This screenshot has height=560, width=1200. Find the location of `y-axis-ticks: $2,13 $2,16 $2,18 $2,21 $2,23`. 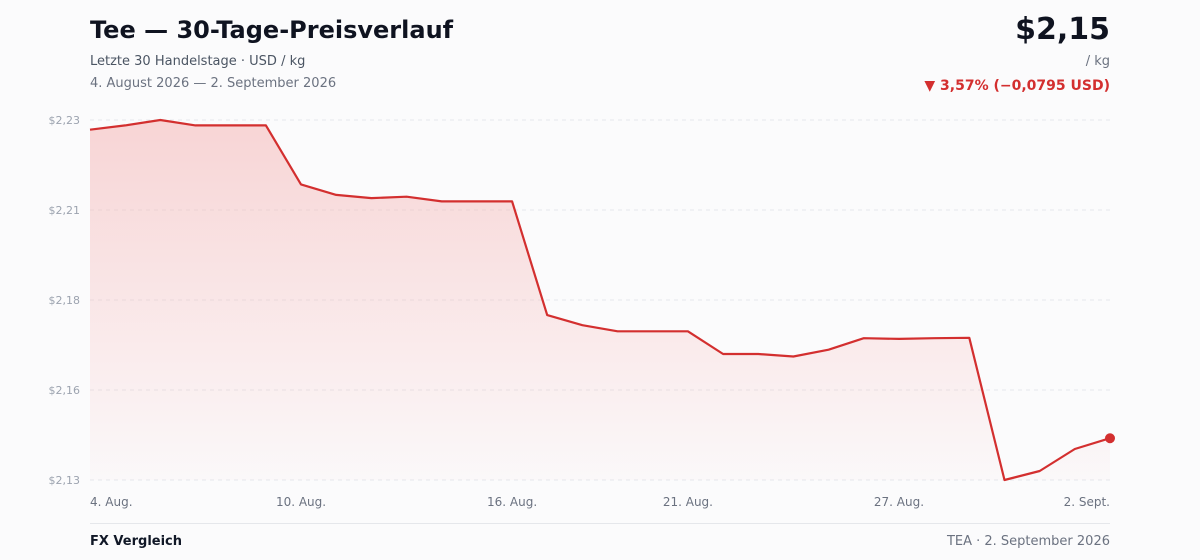

y-axis-ticks: $2,13 $2,16 $2,18 $2,21 $2,23 is located at coordinates (65, 300).